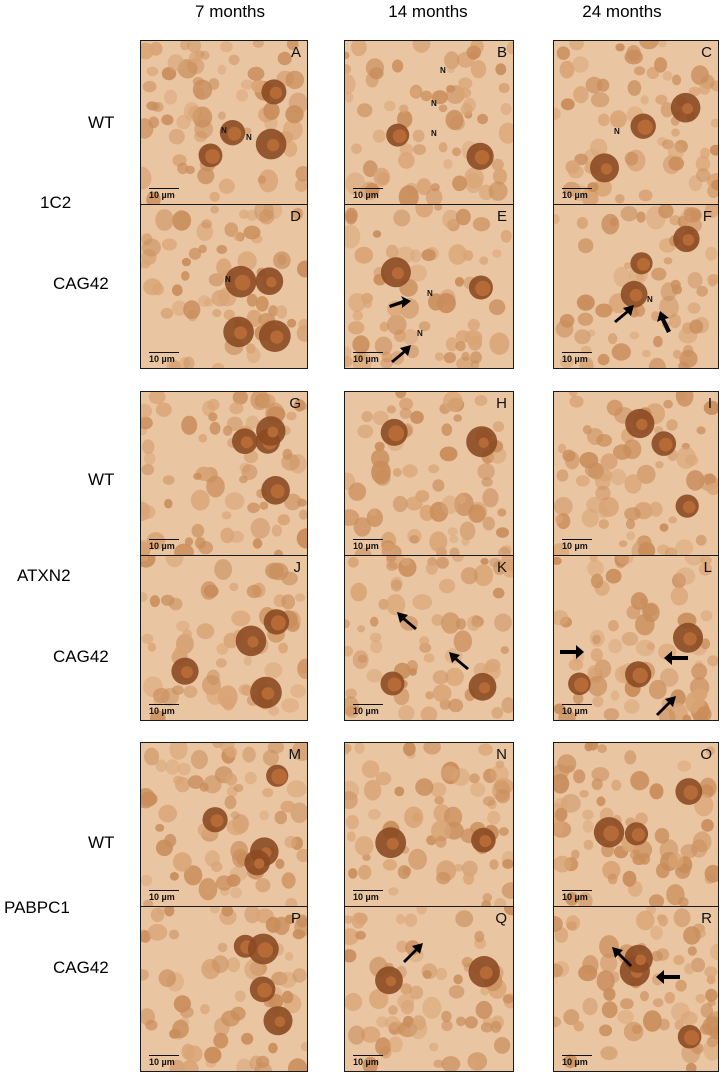  Describe the element at coordinates (706, 754) in the screenshot. I see `panel-letter: O` at that location.